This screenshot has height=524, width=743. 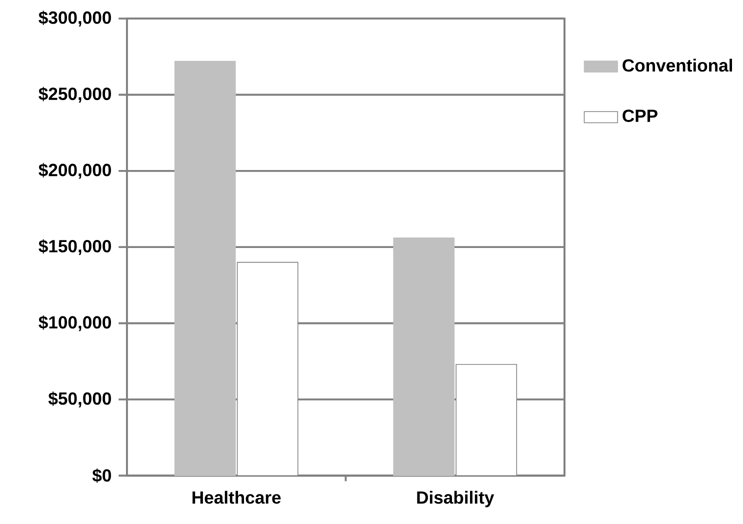 I want to click on y-tick-label: $250,000, so click(x=74, y=94).